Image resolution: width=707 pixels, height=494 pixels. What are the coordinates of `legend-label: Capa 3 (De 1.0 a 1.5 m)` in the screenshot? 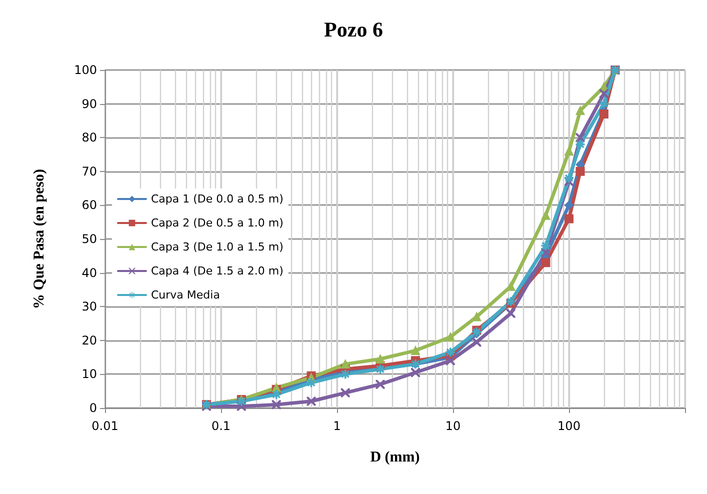 It's located at (217, 247).